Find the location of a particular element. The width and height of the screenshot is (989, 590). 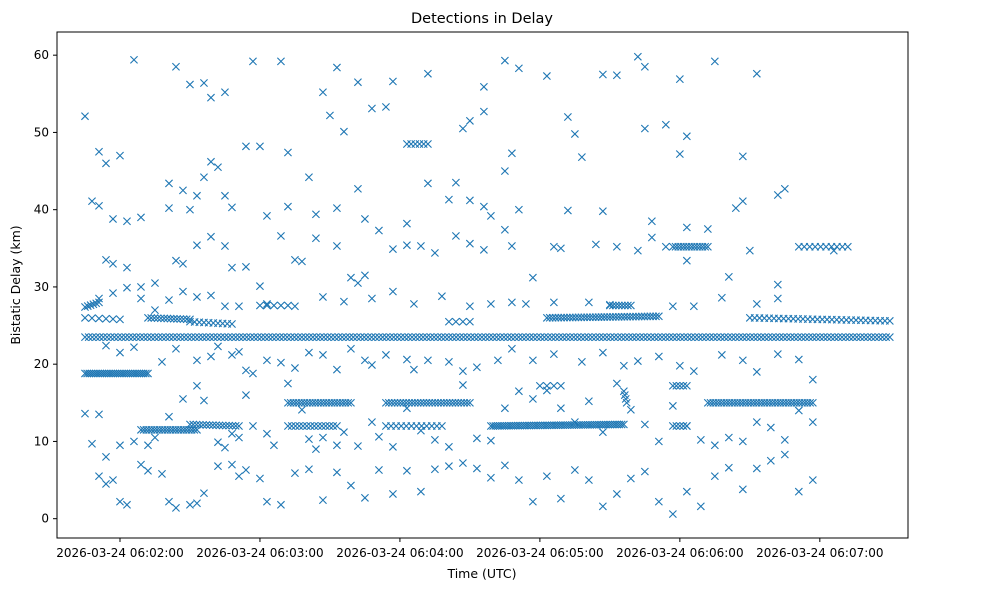

x-tick-label: 2026-03-24 06:05:00 is located at coordinates (539, 553).